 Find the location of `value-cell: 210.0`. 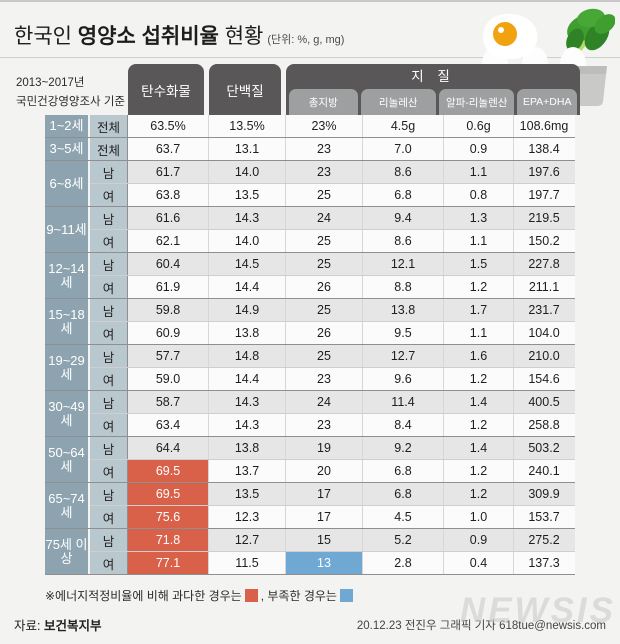

value-cell: 210.0 is located at coordinates (543, 356).